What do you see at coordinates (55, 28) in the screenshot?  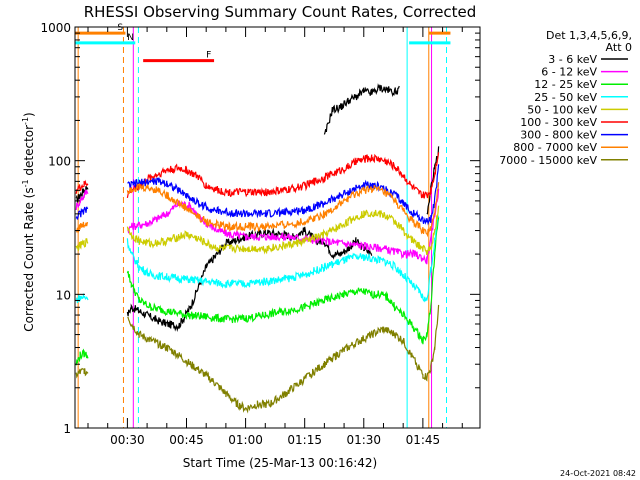 I see `y-tick-label-3: 1000` at bounding box center [55, 28].